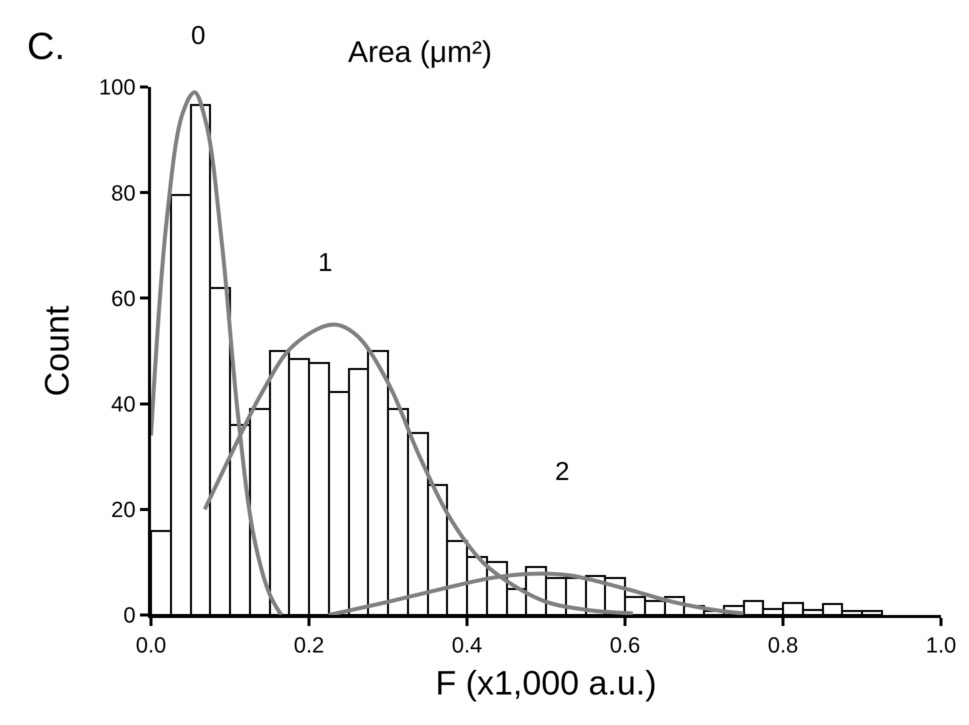  Describe the element at coordinates (123, 404) in the screenshot. I see `y-tick-label: 40` at that location.